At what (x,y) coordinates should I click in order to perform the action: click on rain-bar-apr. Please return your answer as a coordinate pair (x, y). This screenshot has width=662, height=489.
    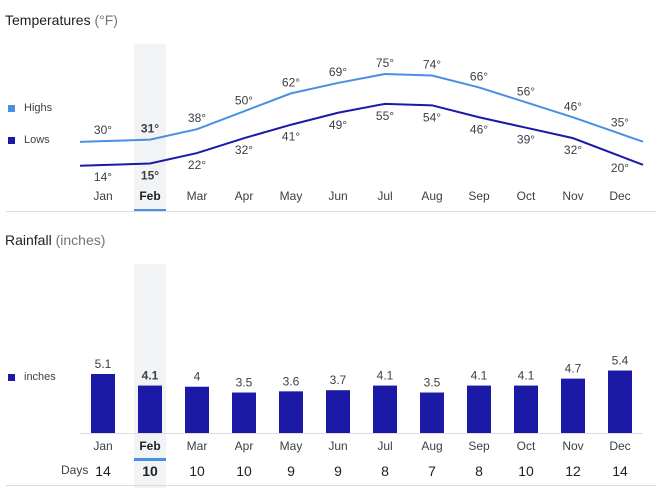
    Looking at the image, I should click on (244, 412).